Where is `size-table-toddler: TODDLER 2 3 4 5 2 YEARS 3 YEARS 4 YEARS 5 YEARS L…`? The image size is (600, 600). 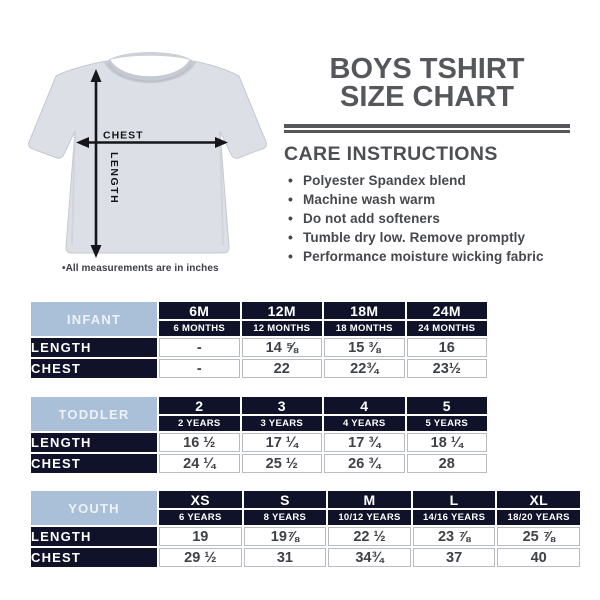 size-table-toddler: TODDLER 2 3 4 5 2 YEARS 3 YEARS 4 YEARS 5 YEARS L… is located at coordinates (259, 435).